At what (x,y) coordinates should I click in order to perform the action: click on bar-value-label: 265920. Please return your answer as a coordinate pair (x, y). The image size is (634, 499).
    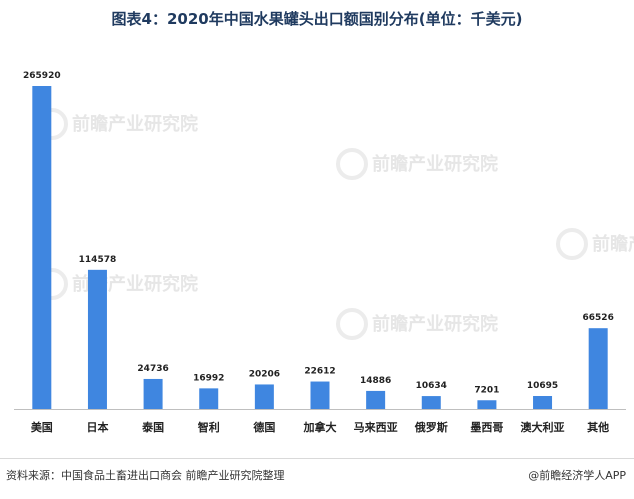
    Looking at the image, I should click on (42, 76).